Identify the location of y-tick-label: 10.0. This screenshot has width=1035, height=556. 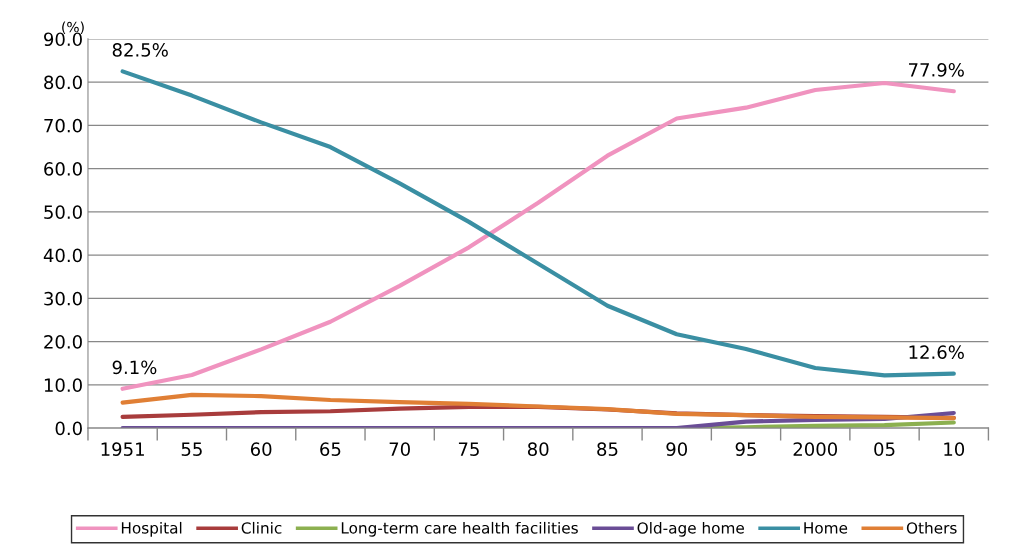
(63, 385).